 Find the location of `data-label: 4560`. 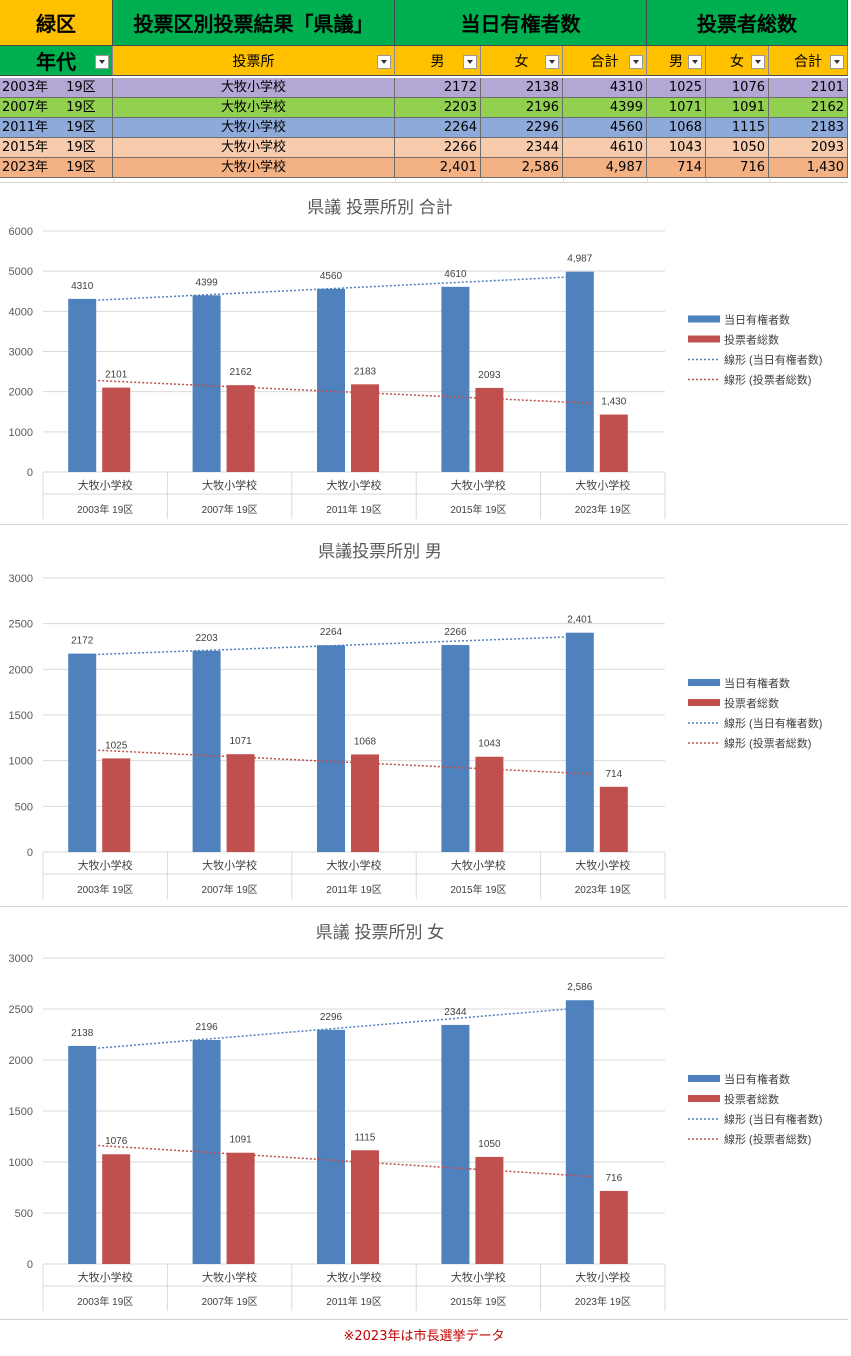

data-label: 4560 is located at coordinates (331, 276).